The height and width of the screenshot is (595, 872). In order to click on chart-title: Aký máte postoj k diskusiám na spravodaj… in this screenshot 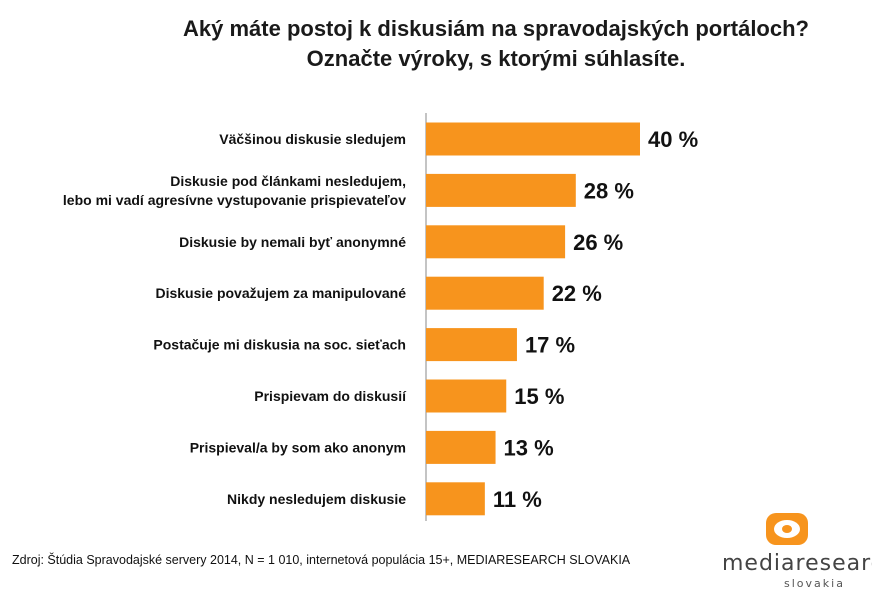, I will do `click(436, 44)`.